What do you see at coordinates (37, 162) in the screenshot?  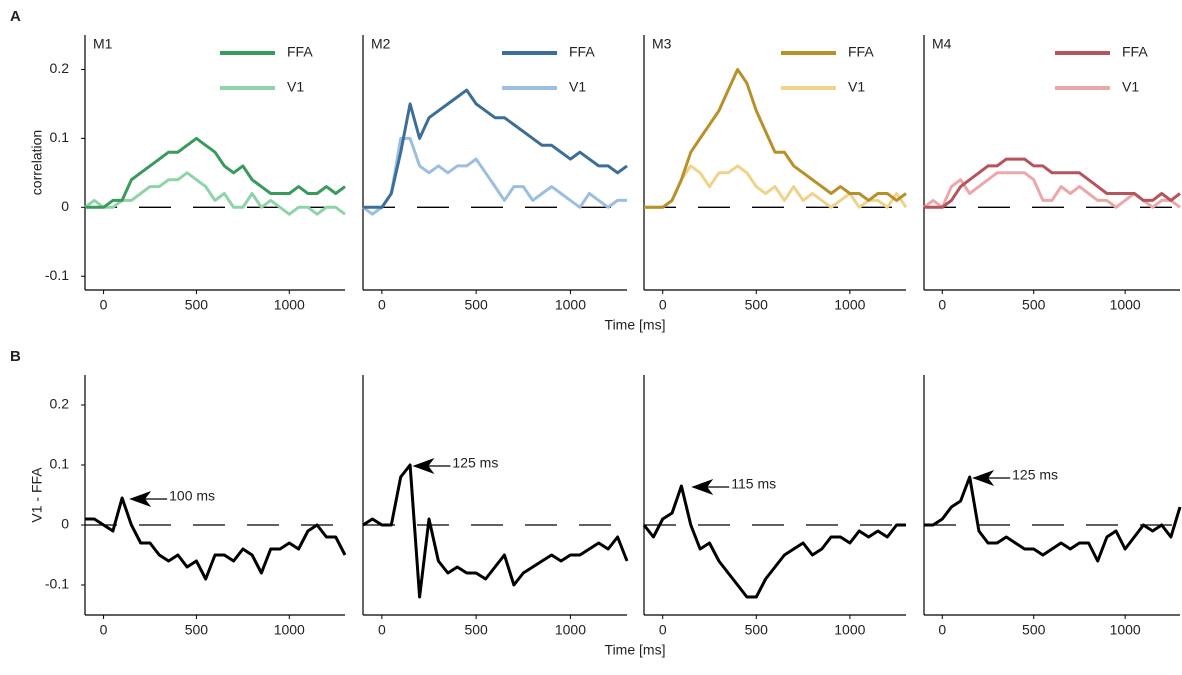 I see `y-axis-label: correlation` at bounding box center [37, 162].